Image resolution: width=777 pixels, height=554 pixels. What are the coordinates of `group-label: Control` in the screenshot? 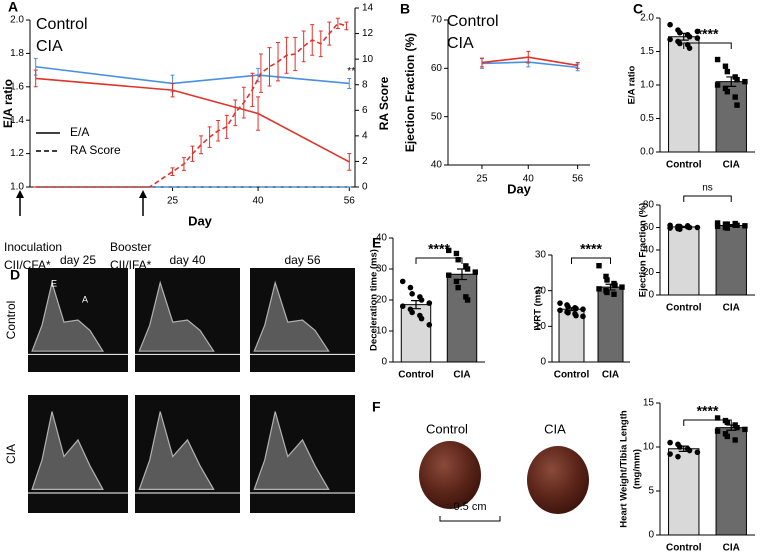 It's located at (11, 320).